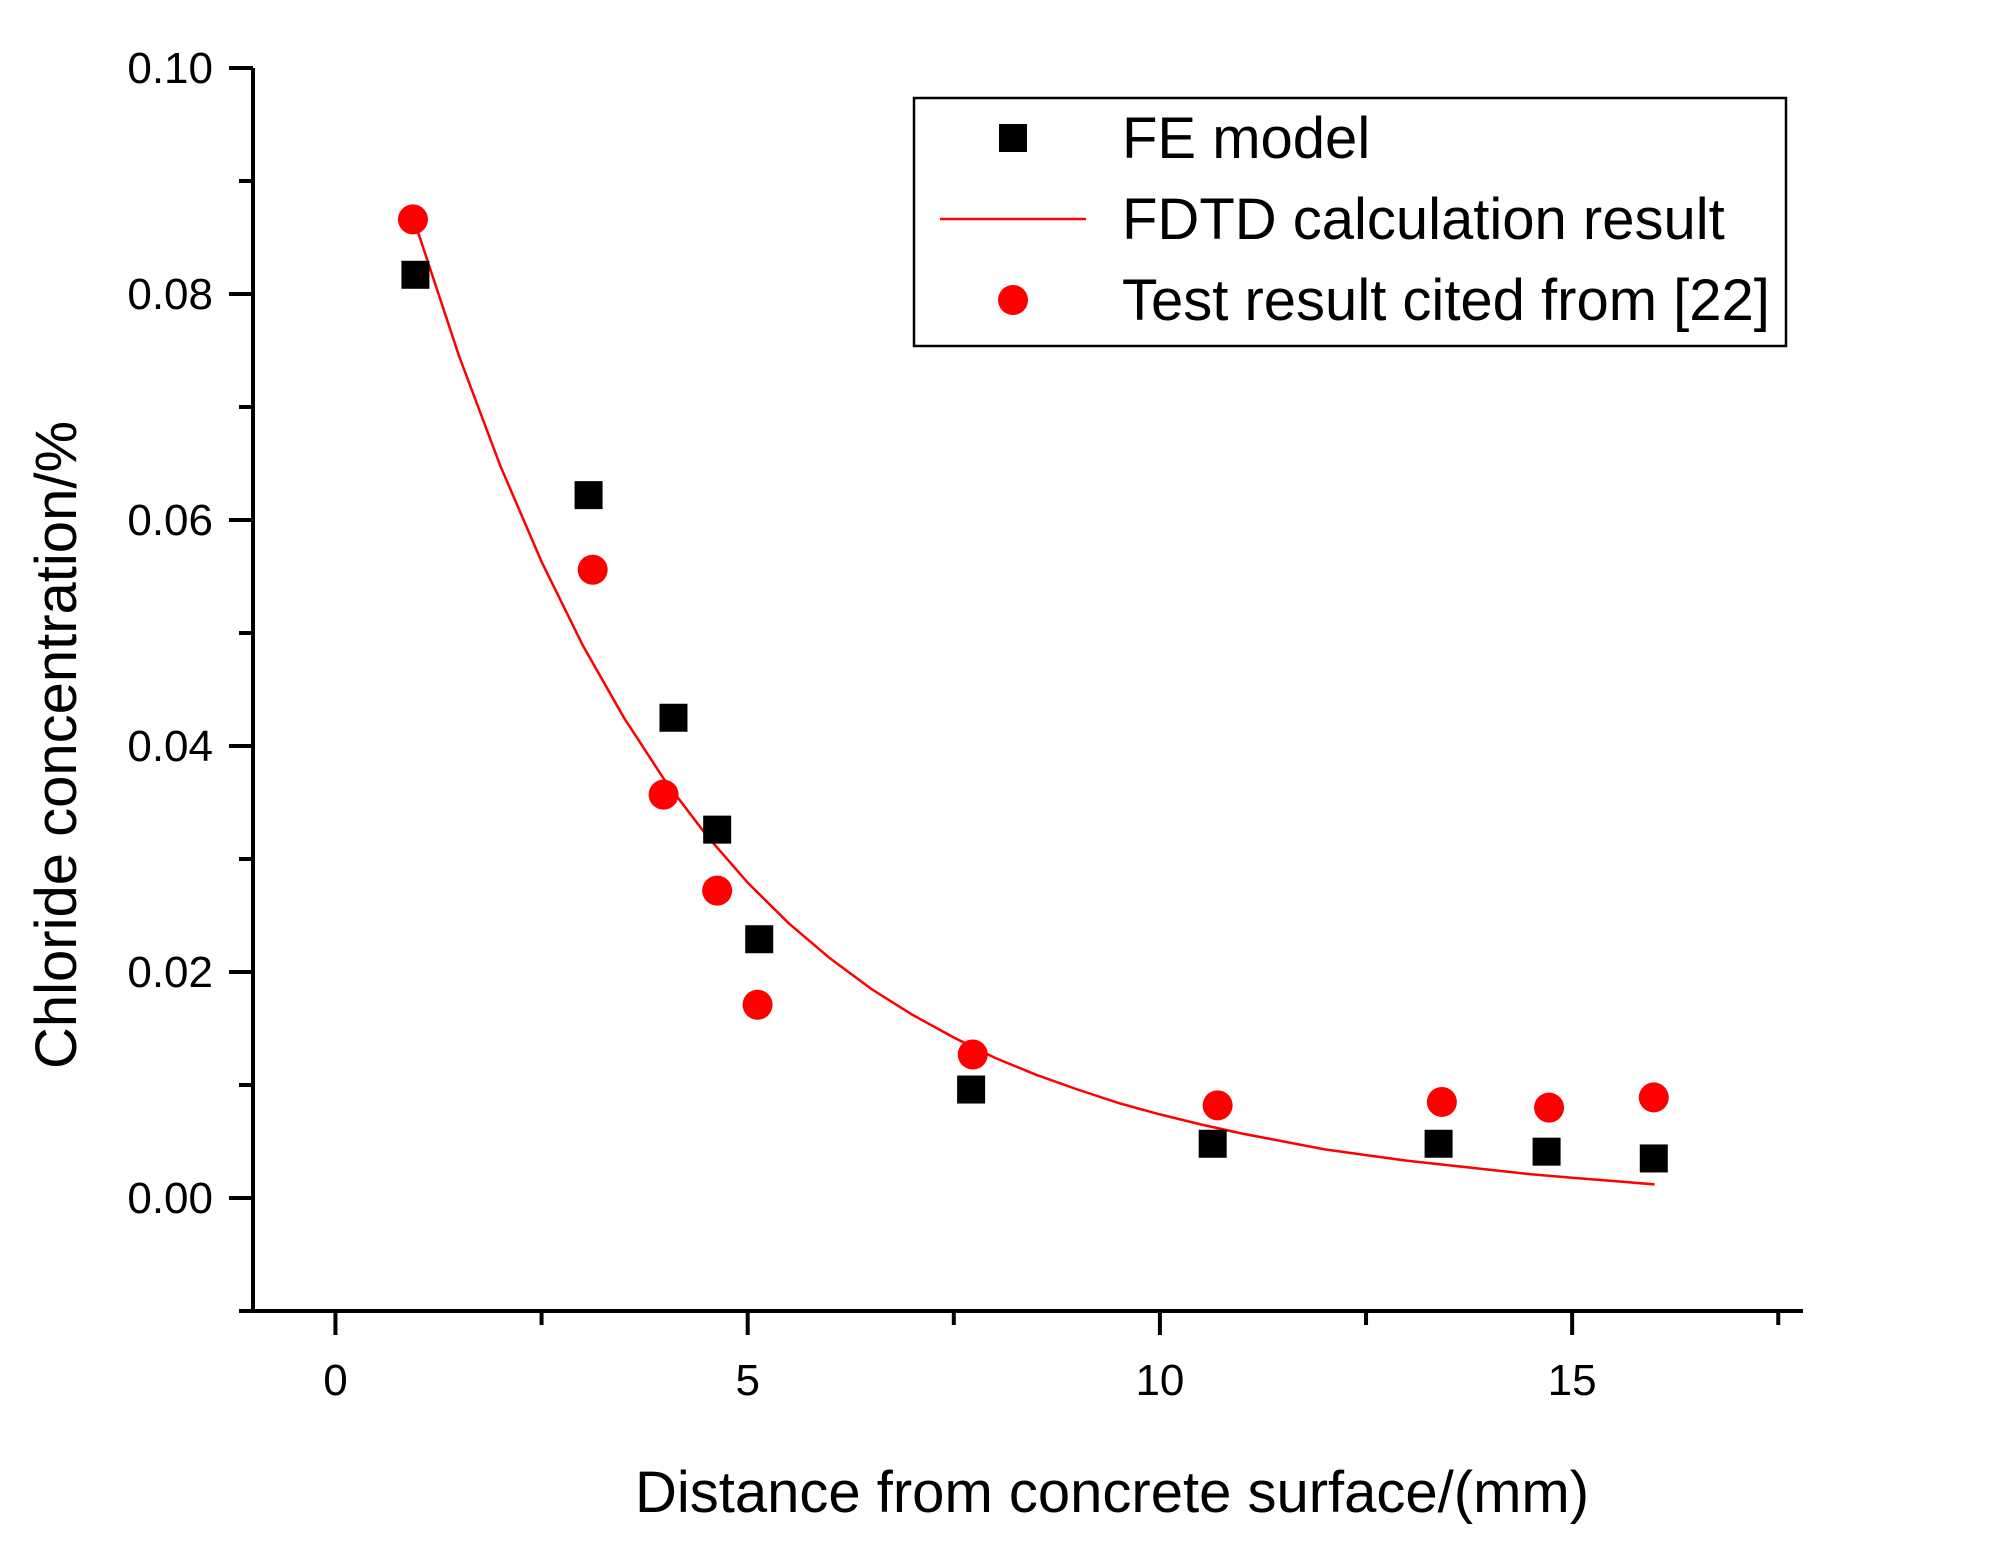 Image resolution: width=1994 pixels, height=1551 pixels. I want to click on legend-square-swatch, so click(1013, 138).